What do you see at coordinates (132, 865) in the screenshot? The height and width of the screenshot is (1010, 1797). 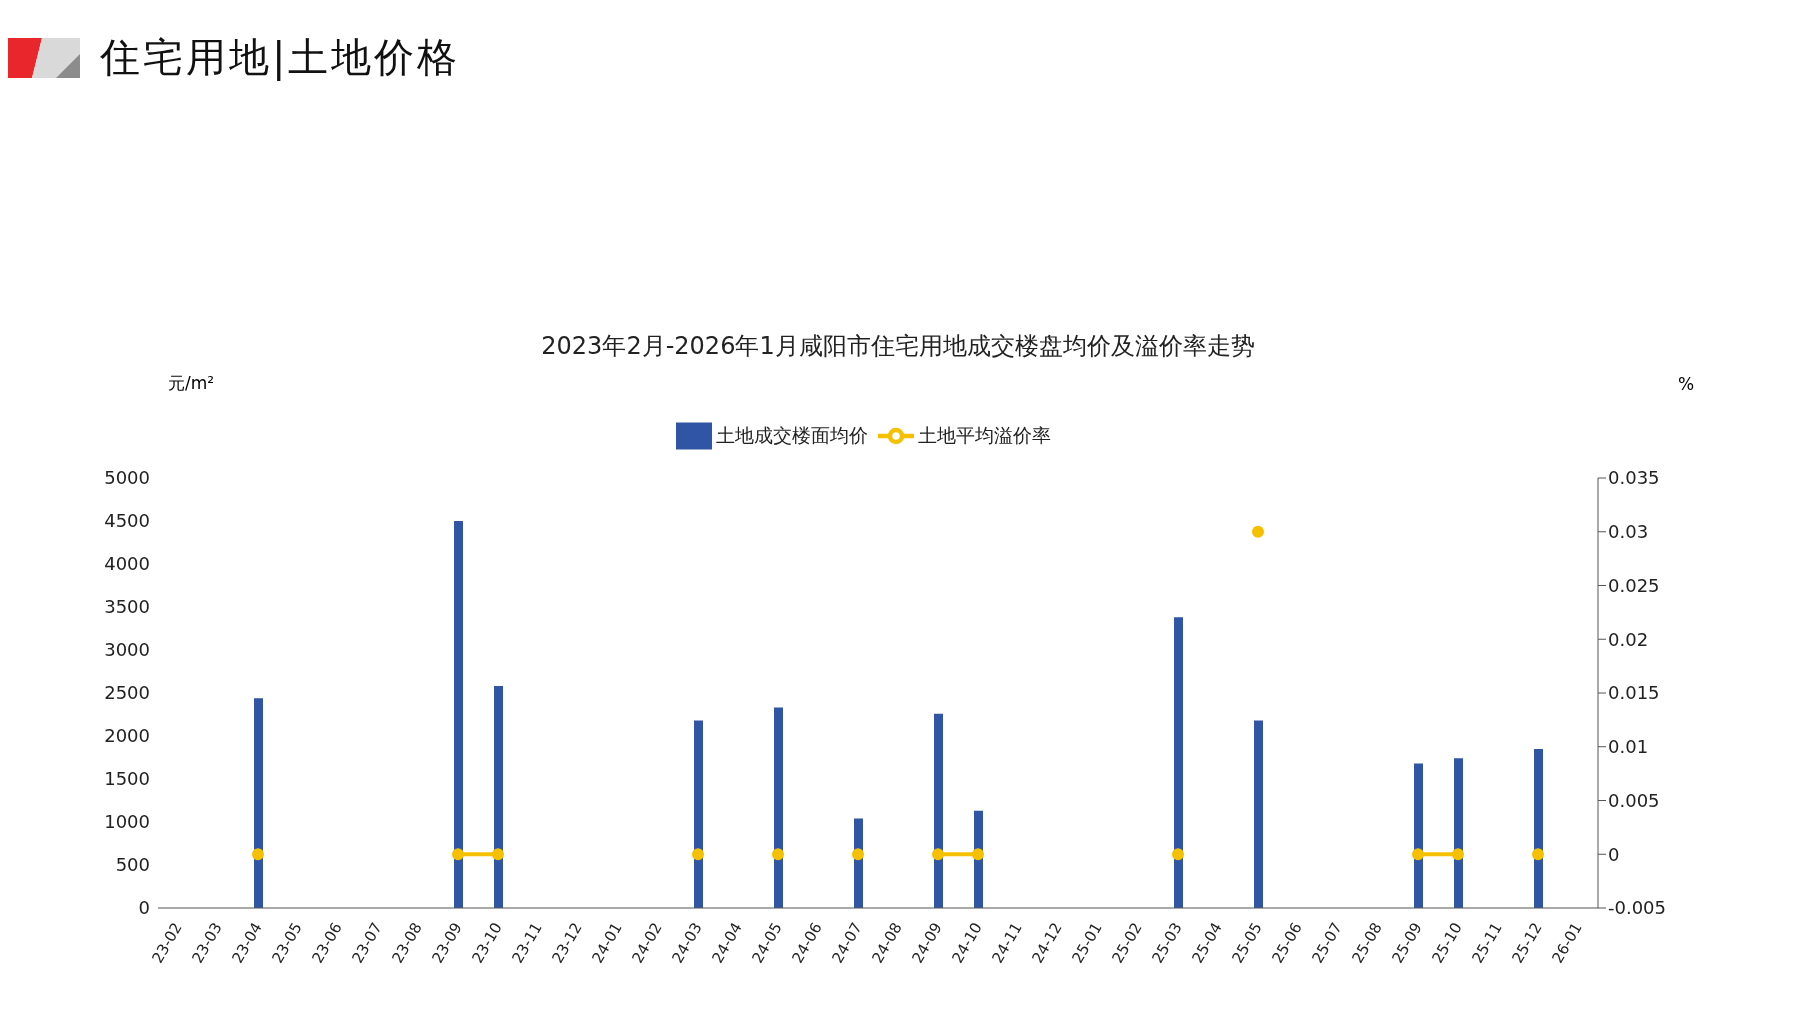 I see `y-tick-label: 500` at bounding box center [132, 865].